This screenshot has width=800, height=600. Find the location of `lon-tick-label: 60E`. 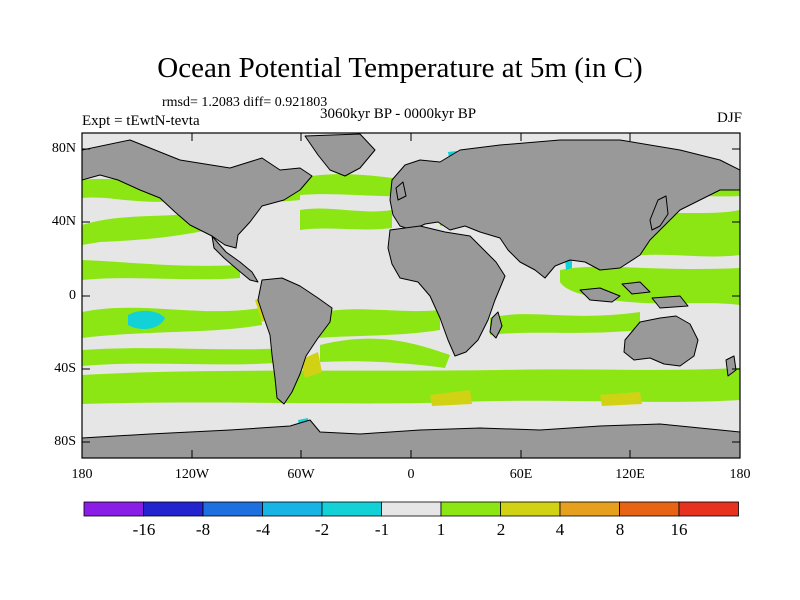

lon-tick-label: 60E is located at coordinates (521, 474).